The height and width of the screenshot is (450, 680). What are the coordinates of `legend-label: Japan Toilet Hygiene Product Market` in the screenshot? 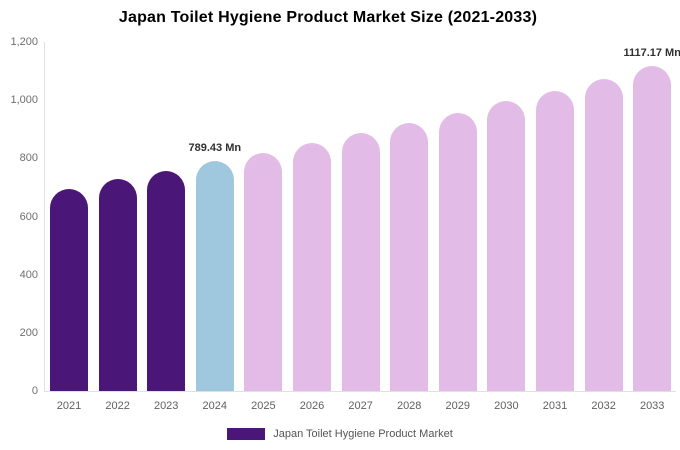 It's located at (363, 434).